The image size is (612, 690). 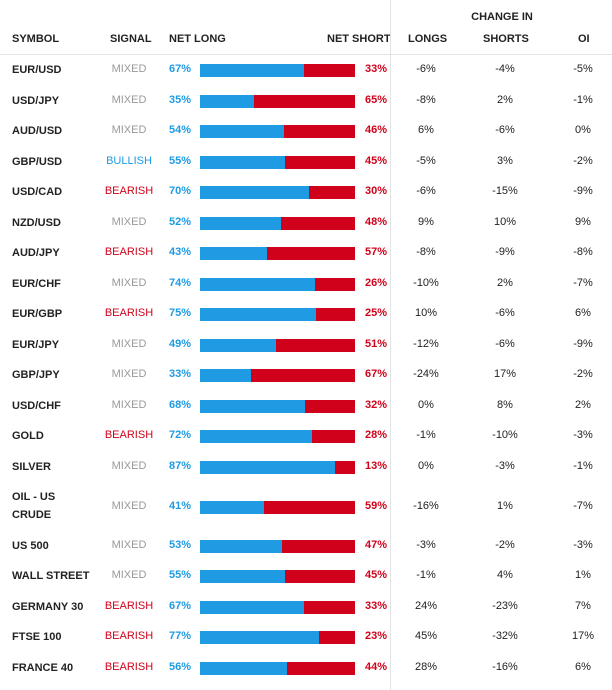 What do you see at coordinates (37, 70) in the screenshot?
I see `symbol-cell: EUR/USD` at bounding box center [37, 70].